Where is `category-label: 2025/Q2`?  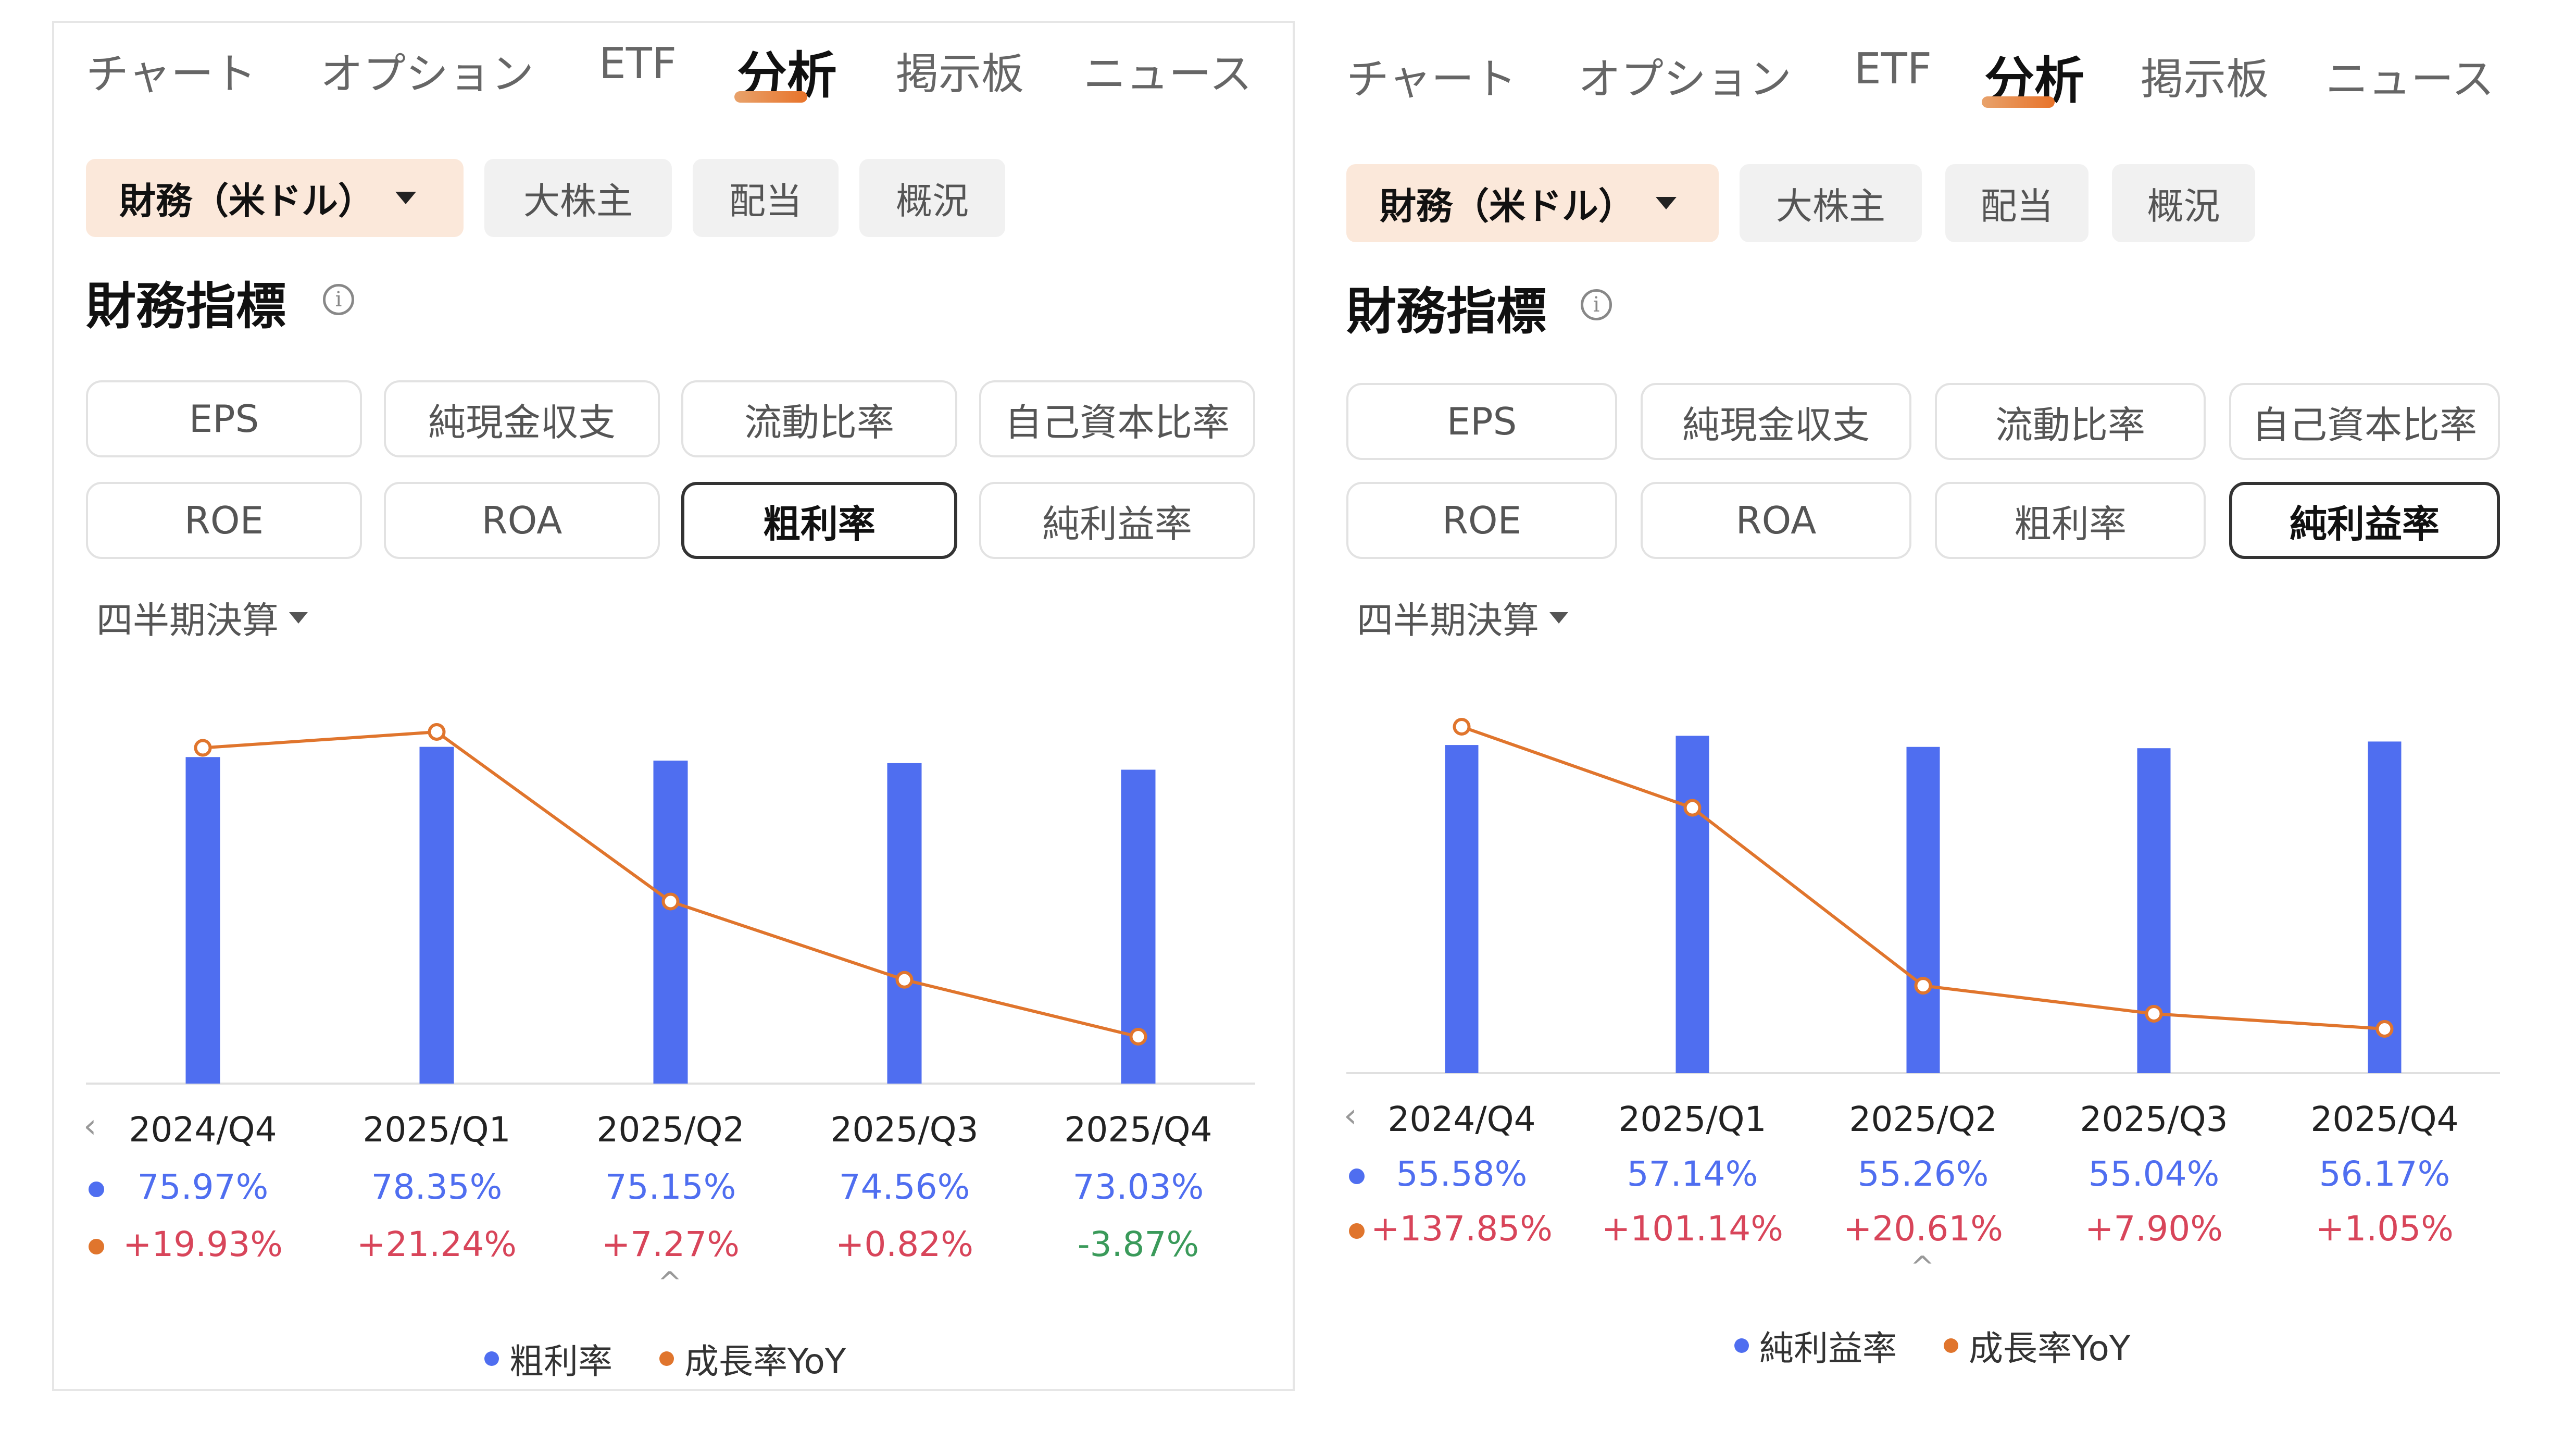 category-label: 2025/Q2 is located at coordinates (1923, 1119).